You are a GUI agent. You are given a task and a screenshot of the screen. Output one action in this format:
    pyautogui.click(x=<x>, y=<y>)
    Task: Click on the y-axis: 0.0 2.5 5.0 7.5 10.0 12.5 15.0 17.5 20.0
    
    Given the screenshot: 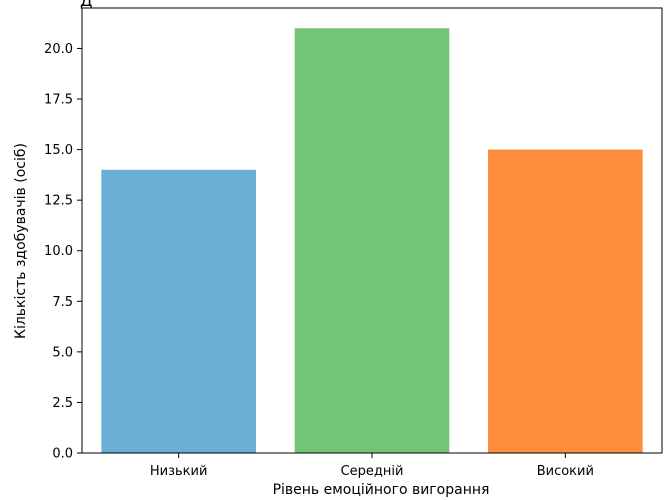 What is the action you would take?
    pyautogui.click(x=63, y=252)
    